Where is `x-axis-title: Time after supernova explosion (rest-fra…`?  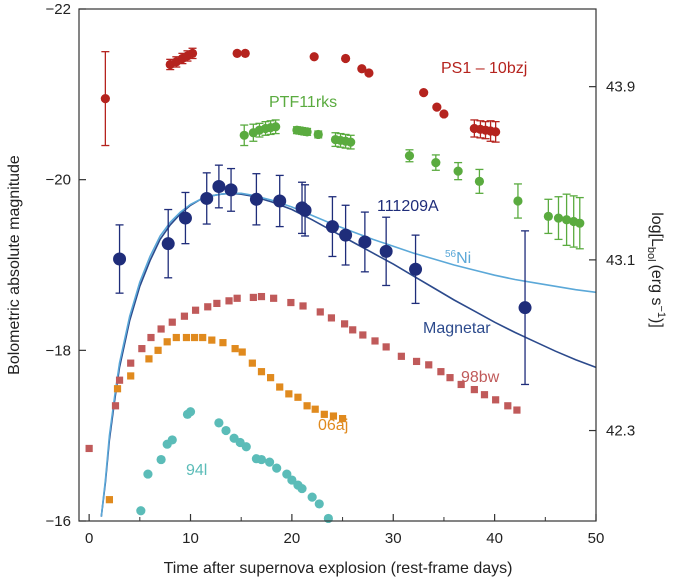 x-axis-title: Time after supernova explosion (rest-fra… is located at coordinates (338, 568).